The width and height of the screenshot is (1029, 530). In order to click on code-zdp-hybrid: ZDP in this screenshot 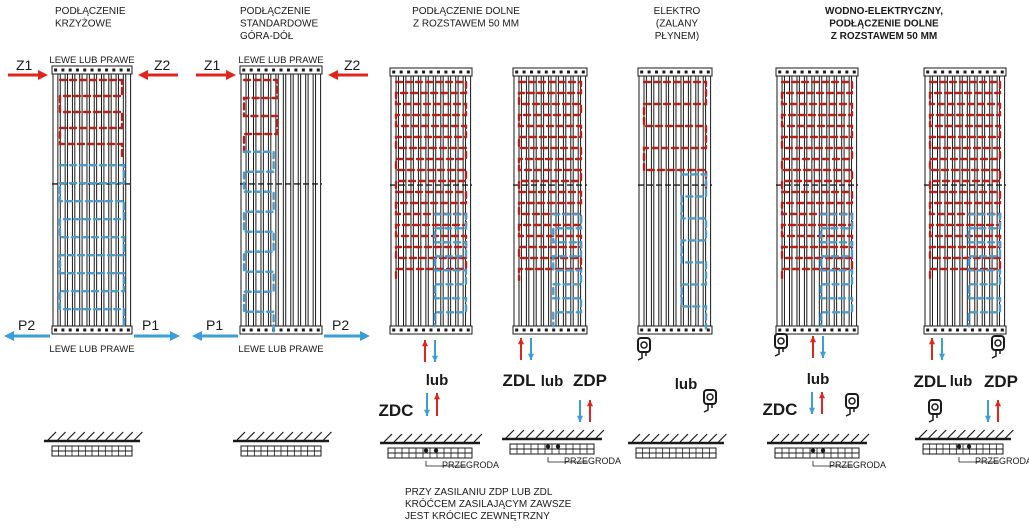, I will do `click(1001, 381)`.